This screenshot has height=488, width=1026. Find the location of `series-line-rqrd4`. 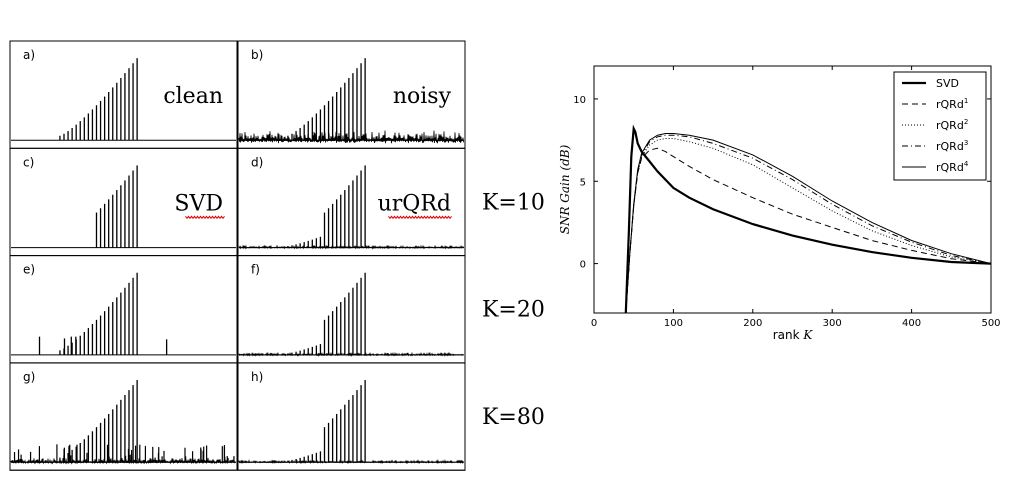

series-line-rqrd4 is located at coordinates (808, 223).